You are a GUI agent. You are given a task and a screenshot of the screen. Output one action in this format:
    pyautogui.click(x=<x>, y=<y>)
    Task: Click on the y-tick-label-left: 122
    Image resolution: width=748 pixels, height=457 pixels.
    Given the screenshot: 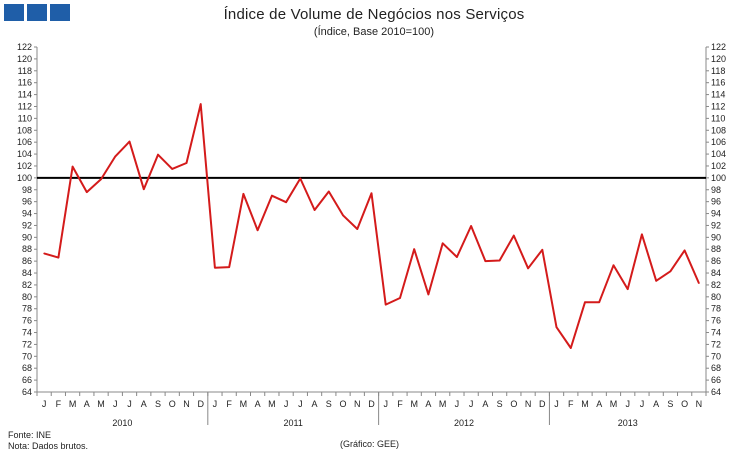 What is the action you would take?
    pyautogui.click(x=24, y=47)
    